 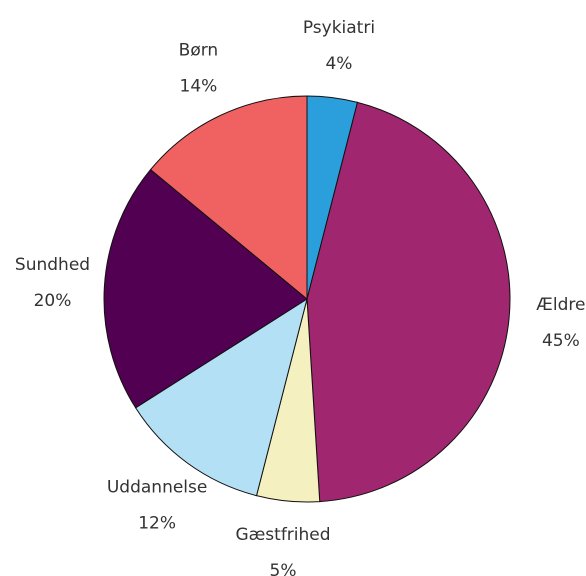 I want to click on slice-label: Uddannelse, so click(x=157, y=487).